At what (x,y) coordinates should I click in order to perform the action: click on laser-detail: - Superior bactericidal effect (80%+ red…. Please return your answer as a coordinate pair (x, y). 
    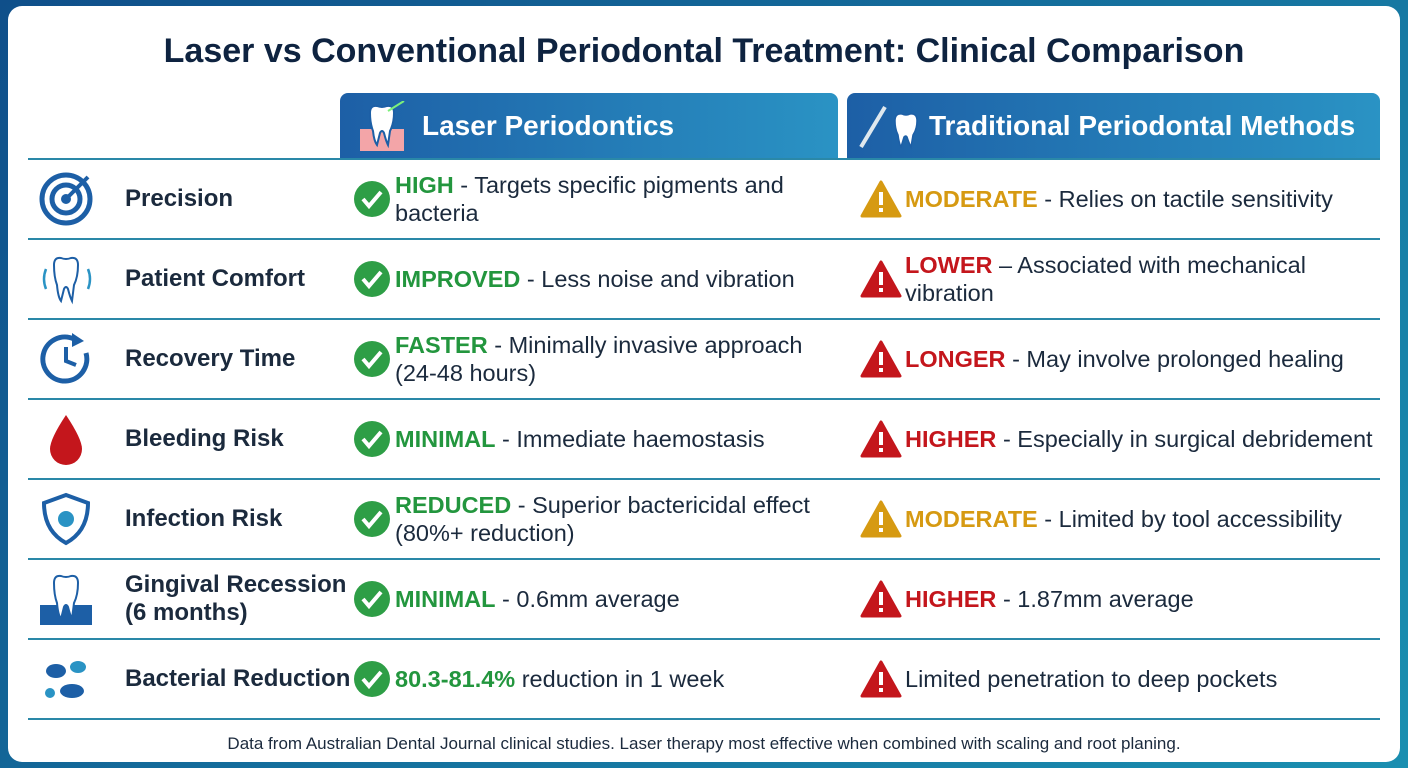
    Looking at the image, I should click on (602, 519).